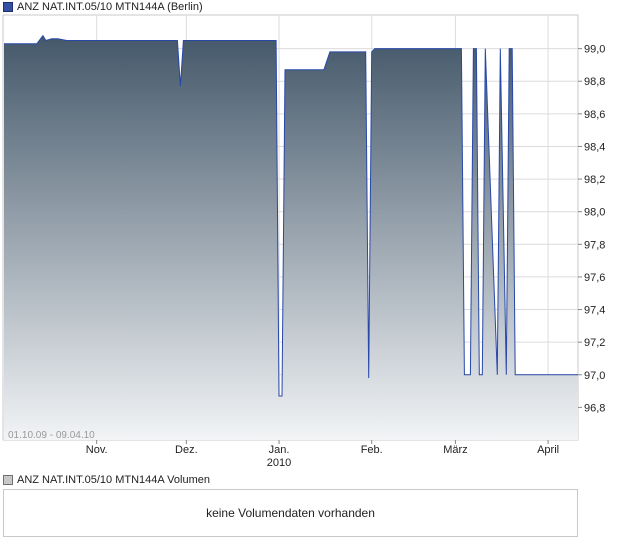 The image size is (620, 546). I want to click on y-tick-label: 97,6, so click(594, 278).